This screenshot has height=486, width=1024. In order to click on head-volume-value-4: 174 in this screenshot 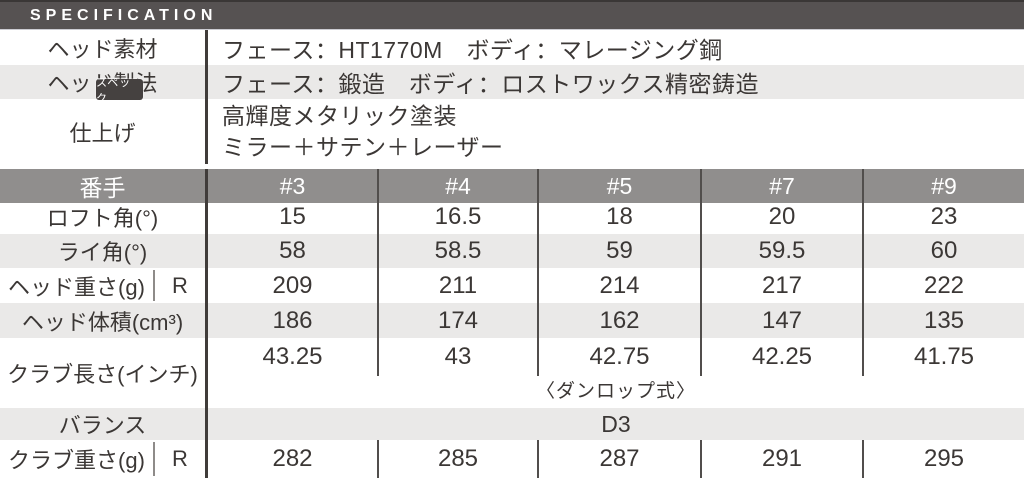, I will do `click(457, 320)`.